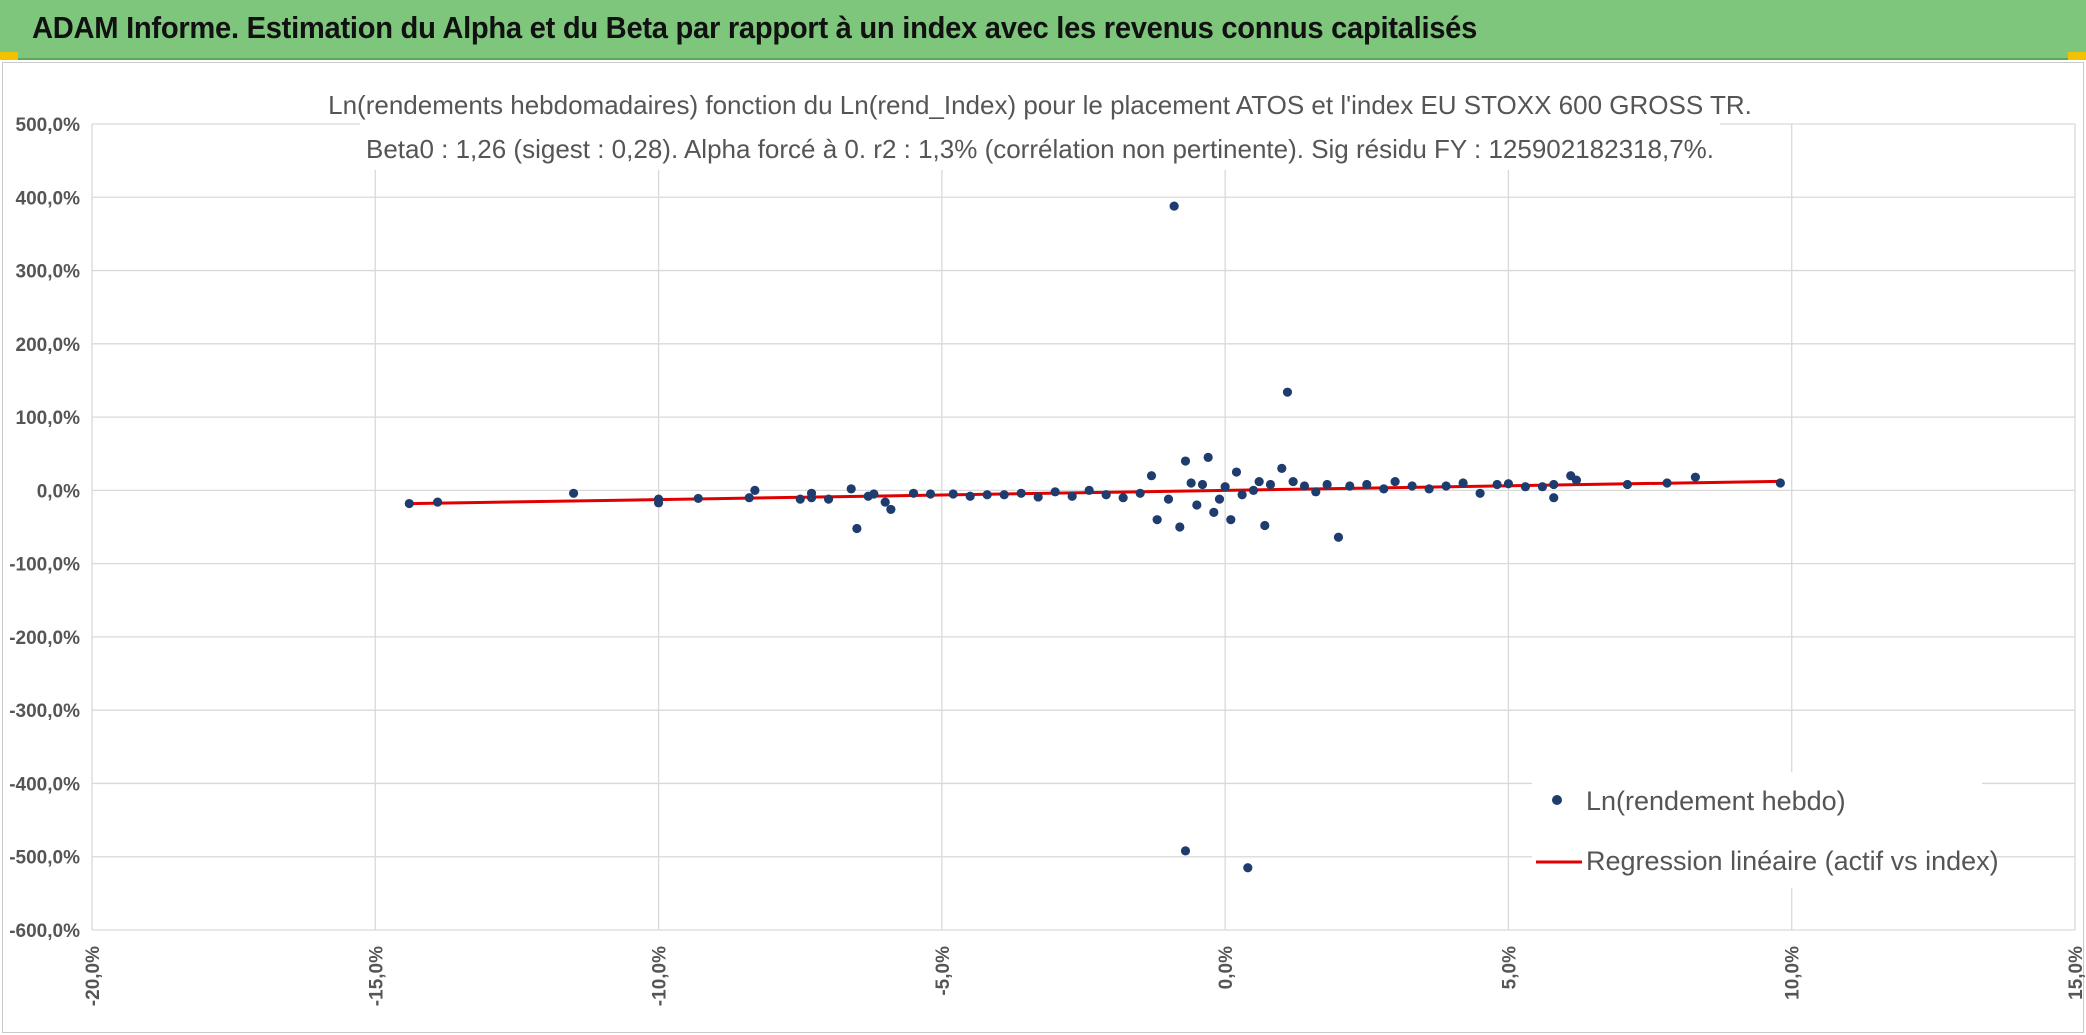 The image size is (2086, 1035). Describe the element at coordinates (58, 491) in the screenshot. I see `y-tick-label: 0,0%` at that location.